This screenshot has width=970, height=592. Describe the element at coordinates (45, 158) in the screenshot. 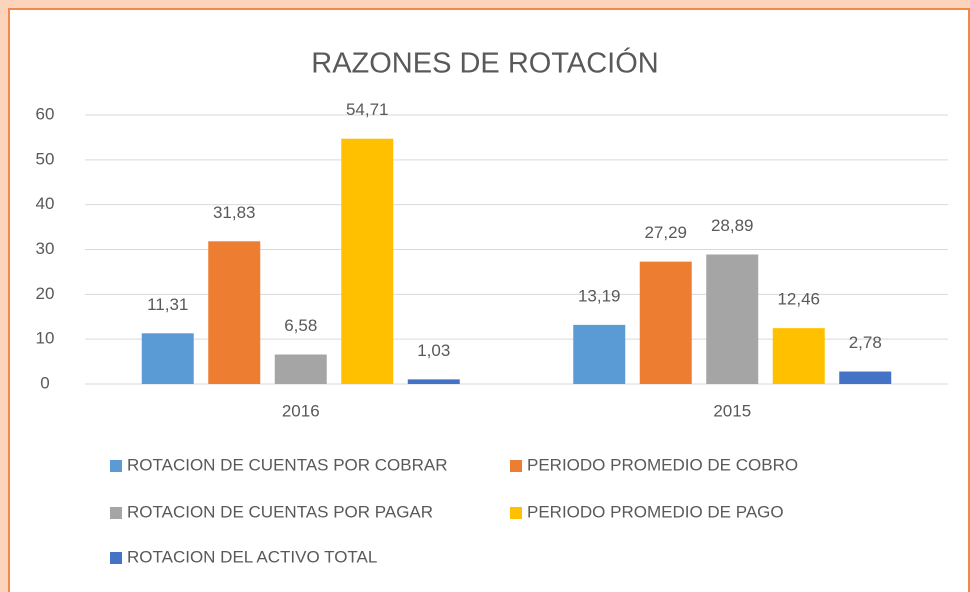

I see `y-tick-label: 50` at that location.